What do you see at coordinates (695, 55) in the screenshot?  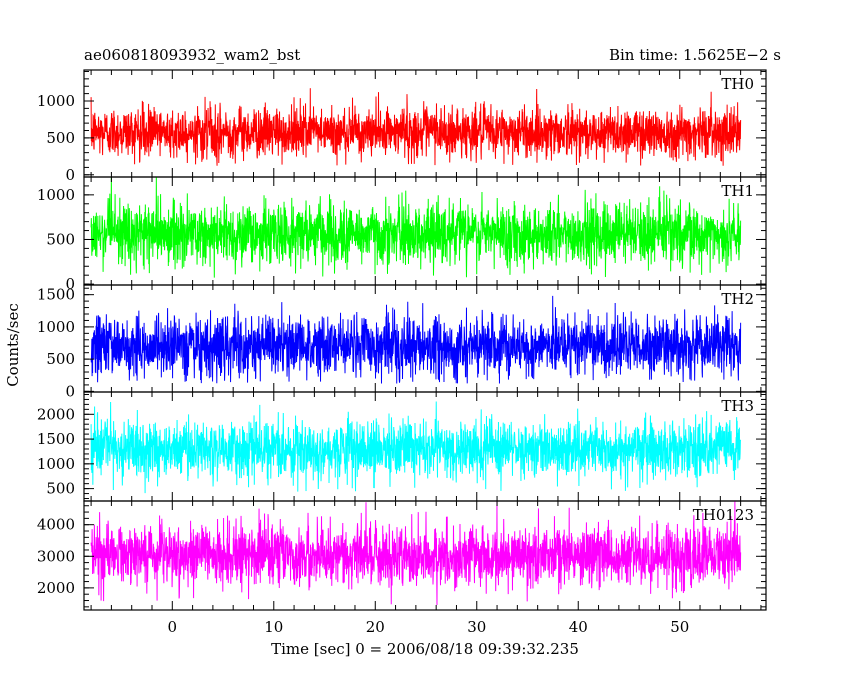 I see `chart-title-right: Bin time: 1.5625E−2 s` at bounding box center [695, 55].